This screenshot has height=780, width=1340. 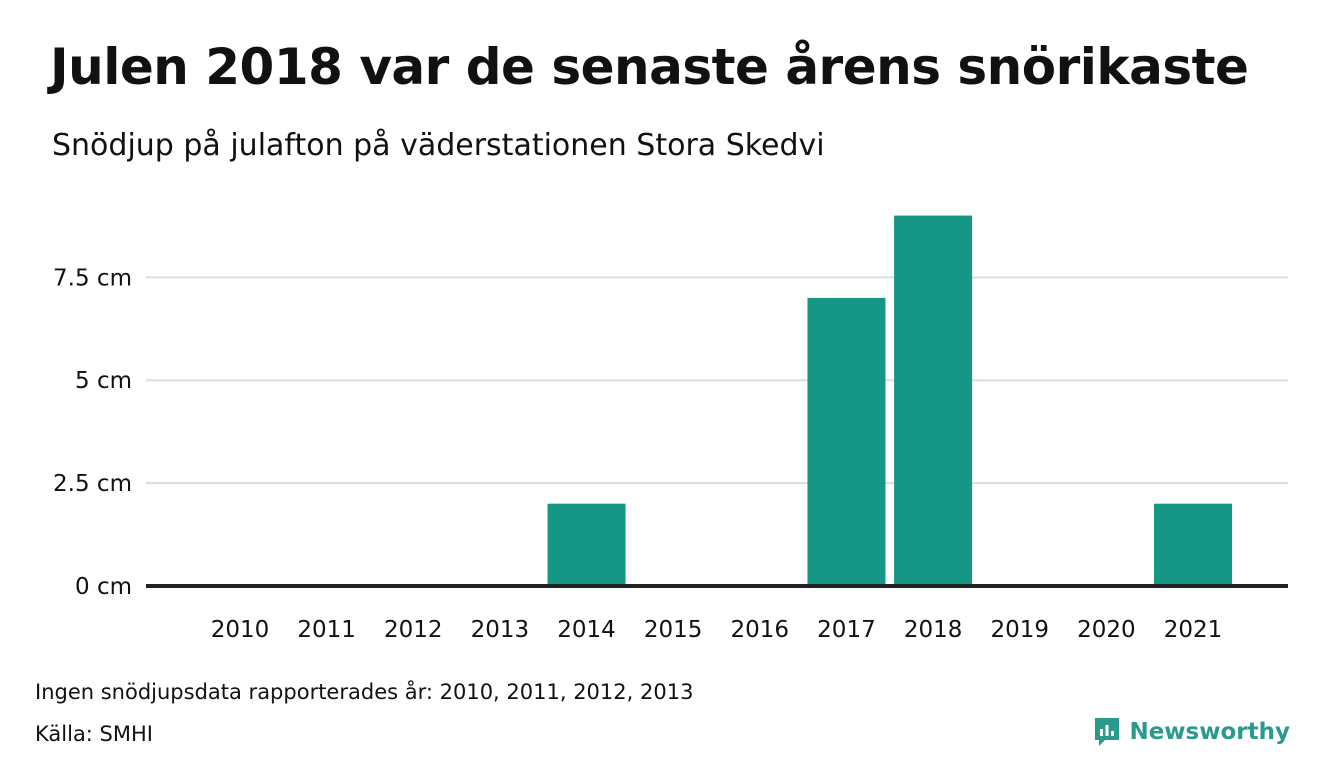 I want to click on x-tick-label: 2019, so click(x=1019, y=630).